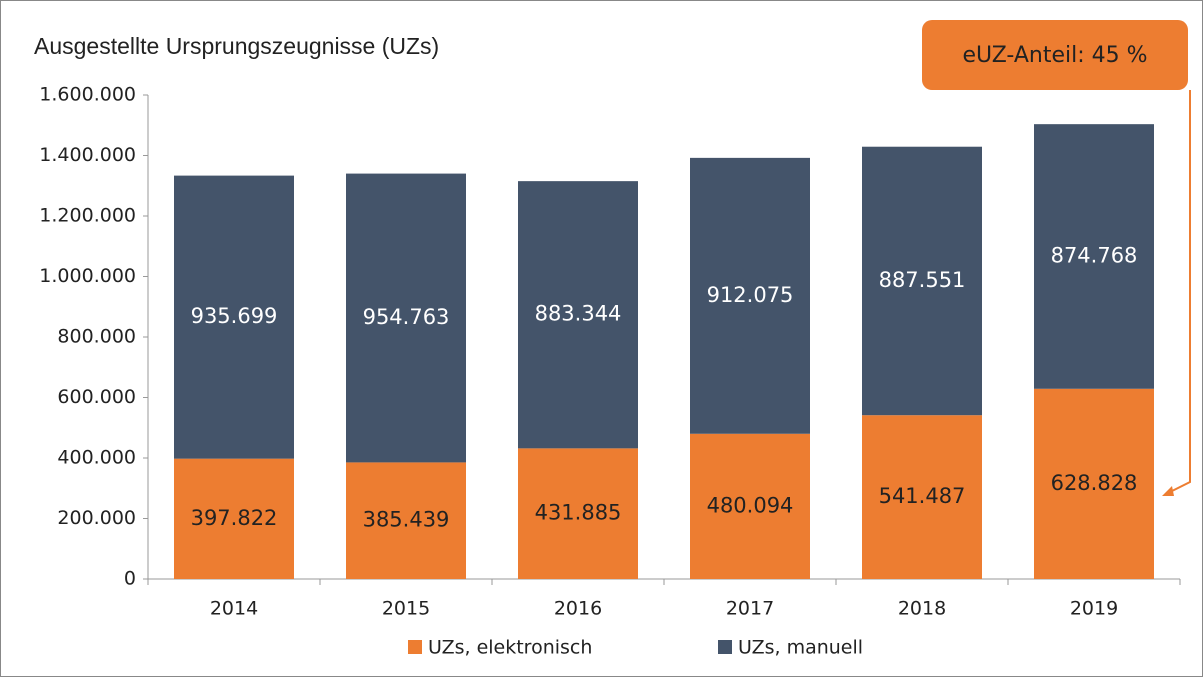 The width and height of the screenshot is (1203, 677). What do you see at coordinates (87, 155) in the screenshot?
I see `y-tick-label: 1.400.000` at bounding box center [87, 155].